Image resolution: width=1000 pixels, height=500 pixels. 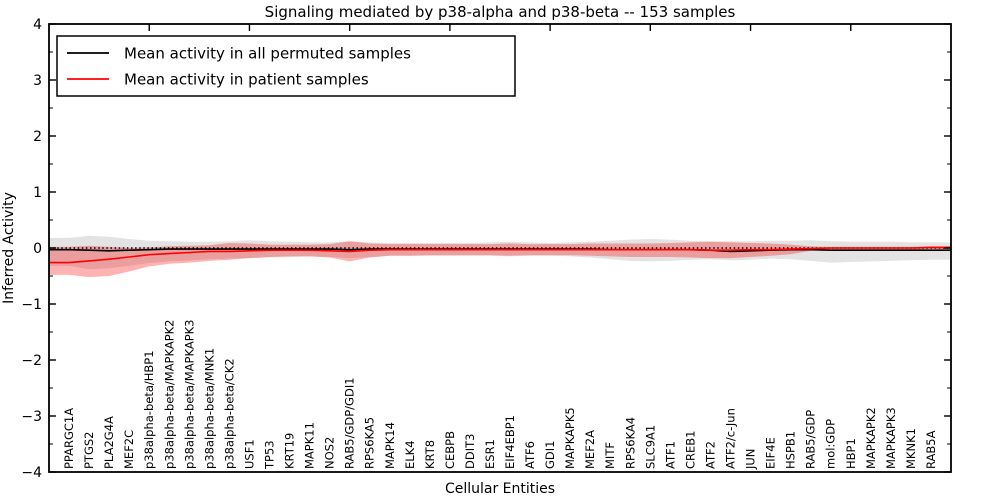 What do you see at coordinates (530, 455) in the screenshot?
I see `x-tick-label: ATF6` at bounding box center [530, 455].